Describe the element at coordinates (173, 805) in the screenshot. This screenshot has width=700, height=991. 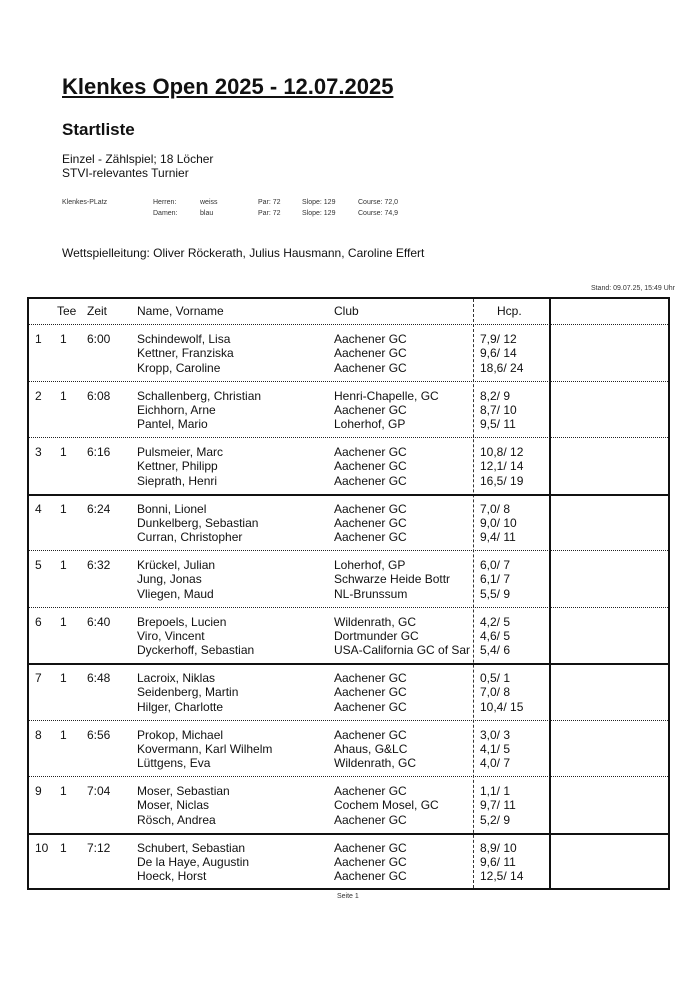
I see `player-name: Moser, Niclas` at that location.